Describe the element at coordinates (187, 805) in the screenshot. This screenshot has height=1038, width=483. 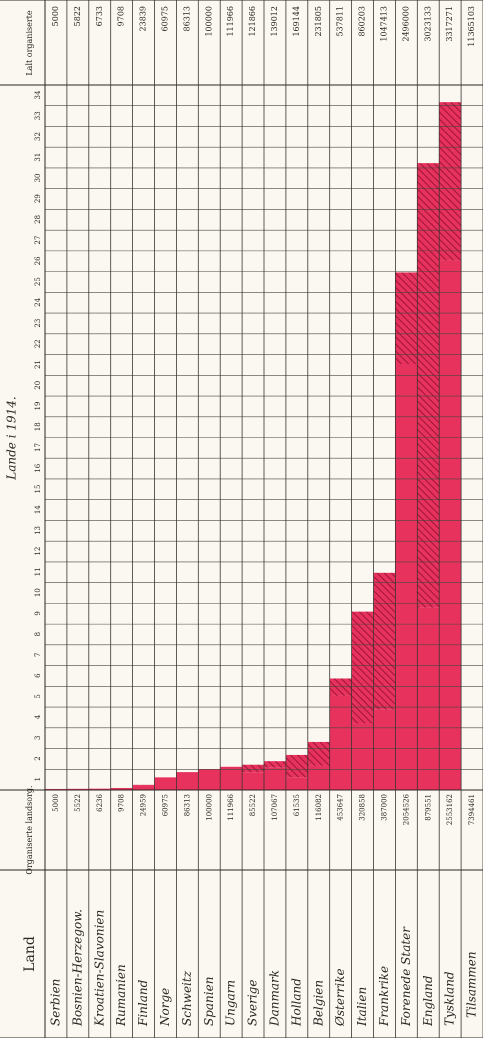
I see `org-value: 86313` at that location.